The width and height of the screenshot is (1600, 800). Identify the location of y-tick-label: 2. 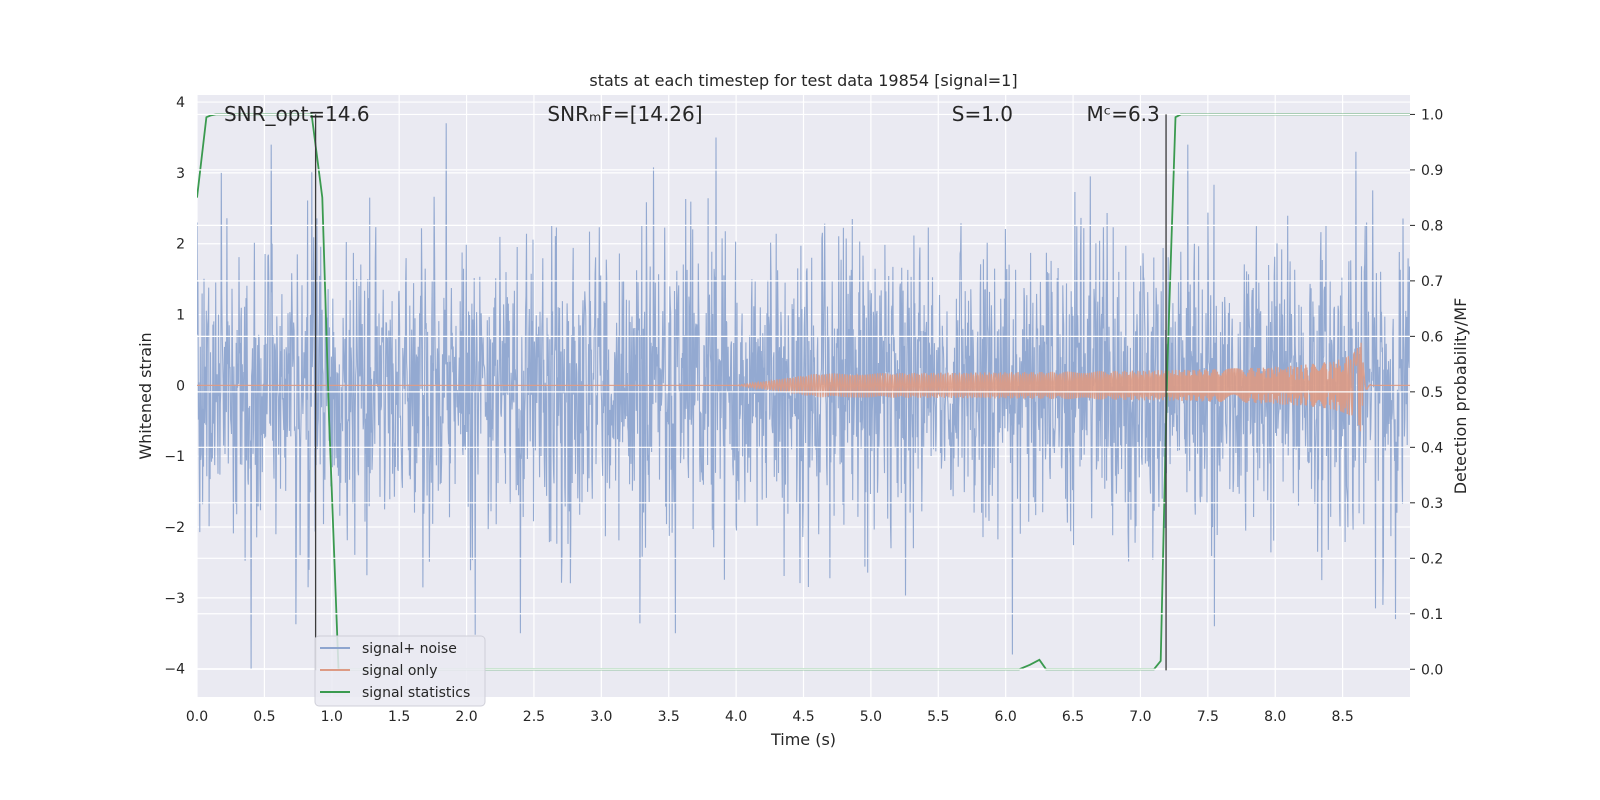
(180, 245).